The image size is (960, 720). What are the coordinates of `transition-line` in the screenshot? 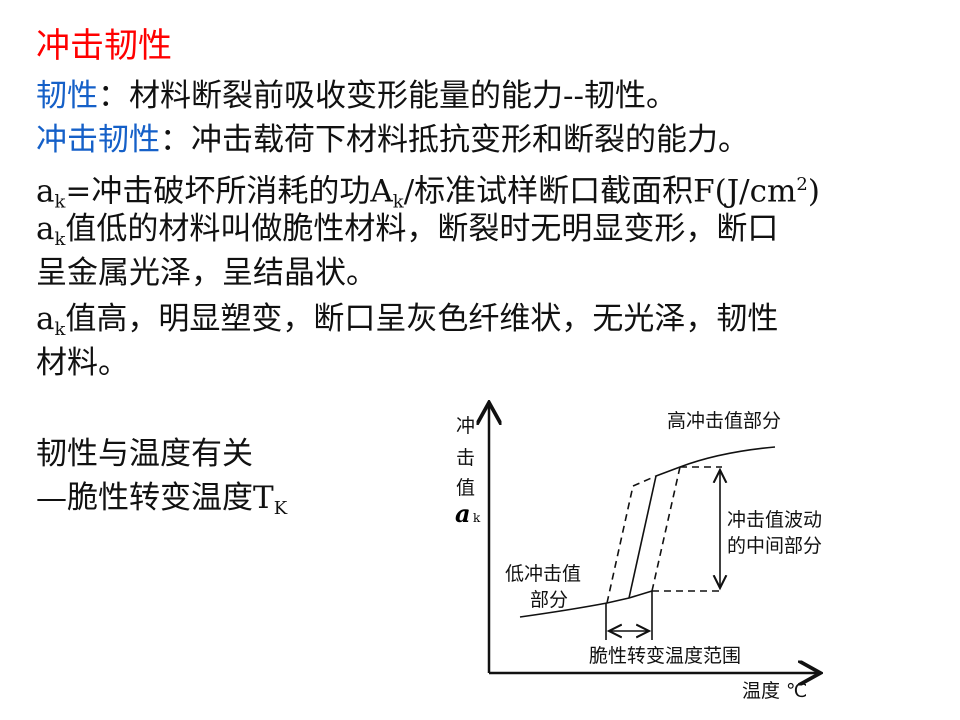 It's located at (642, 537).